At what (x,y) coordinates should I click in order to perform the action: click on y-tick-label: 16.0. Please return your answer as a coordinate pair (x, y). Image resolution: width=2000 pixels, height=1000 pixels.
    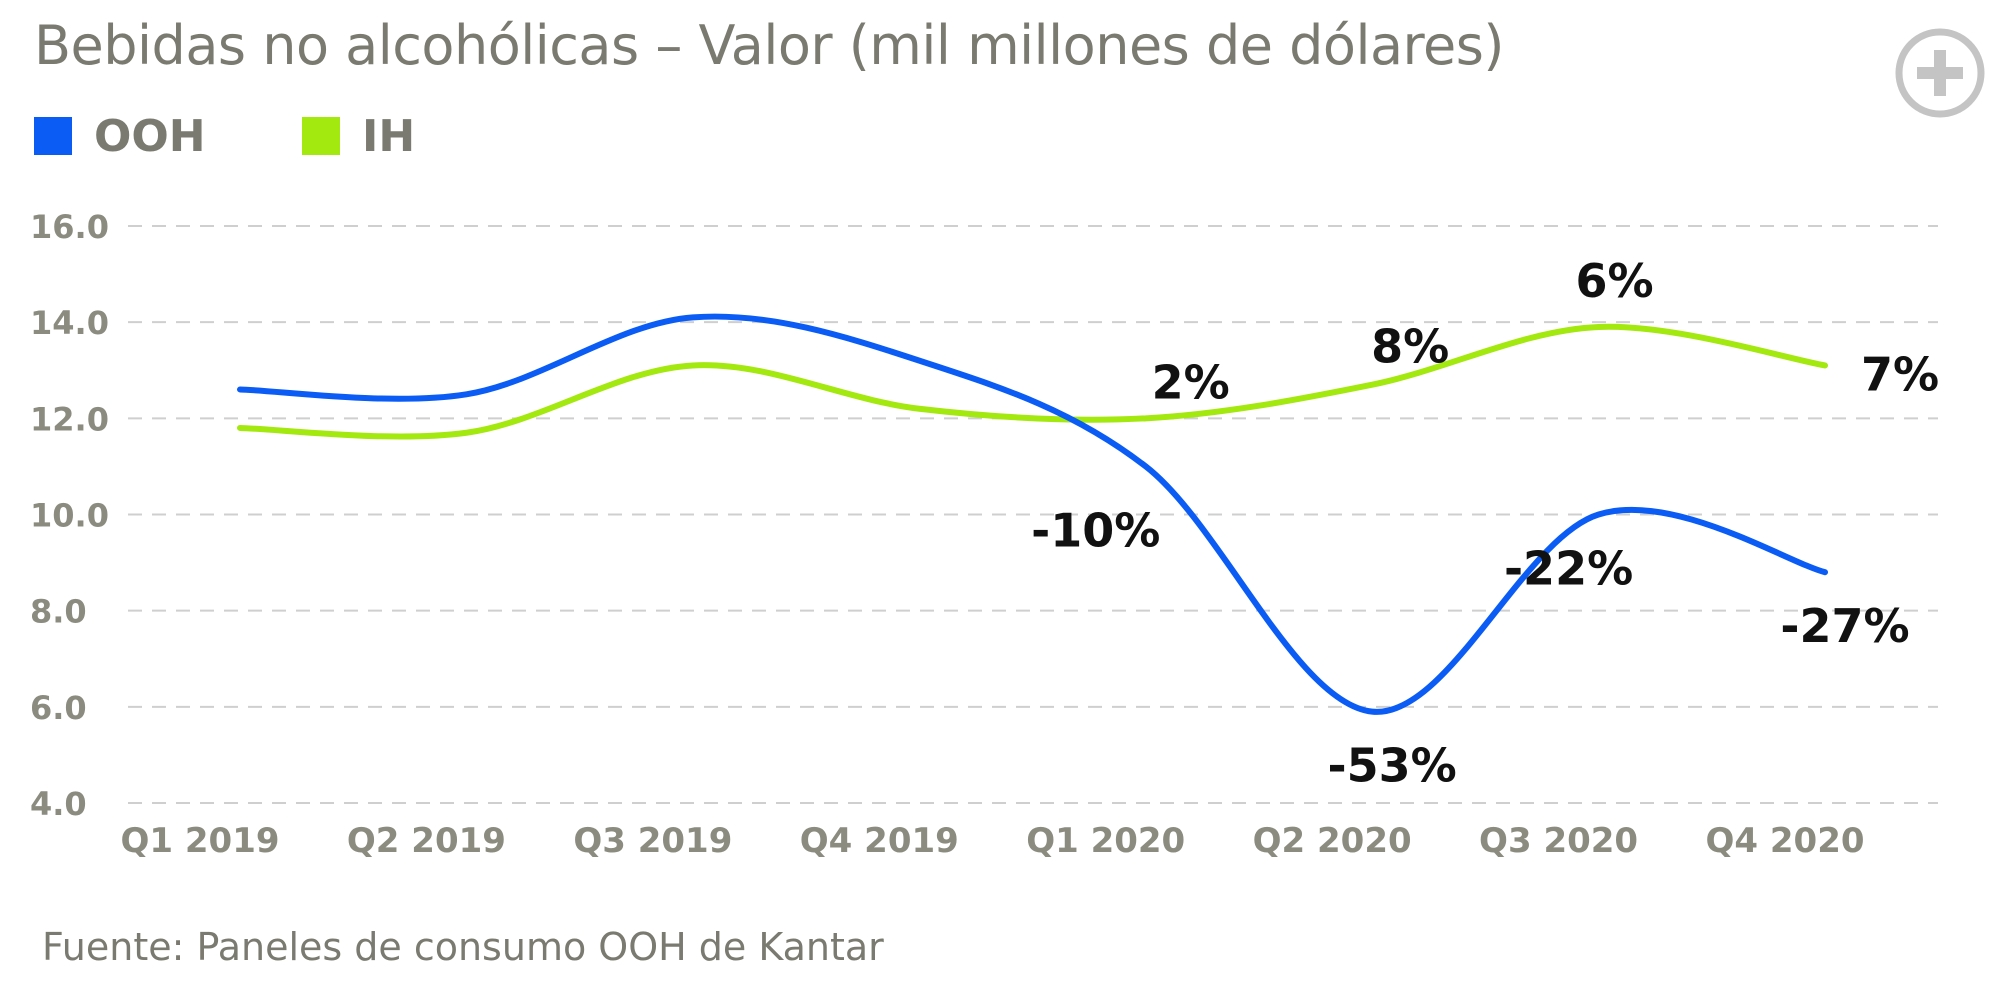
    Looking at the image, I should click on (69, 227).